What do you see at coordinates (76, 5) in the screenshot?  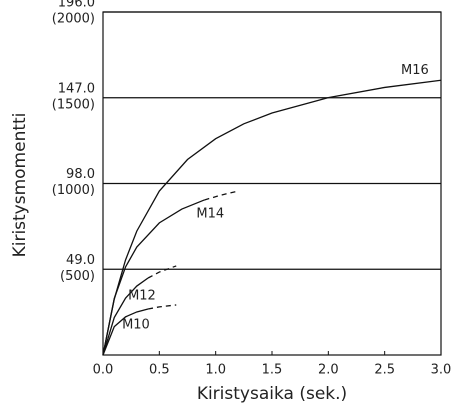 I see `y-tick-label: 196.0` at bounding box center [76, 5].